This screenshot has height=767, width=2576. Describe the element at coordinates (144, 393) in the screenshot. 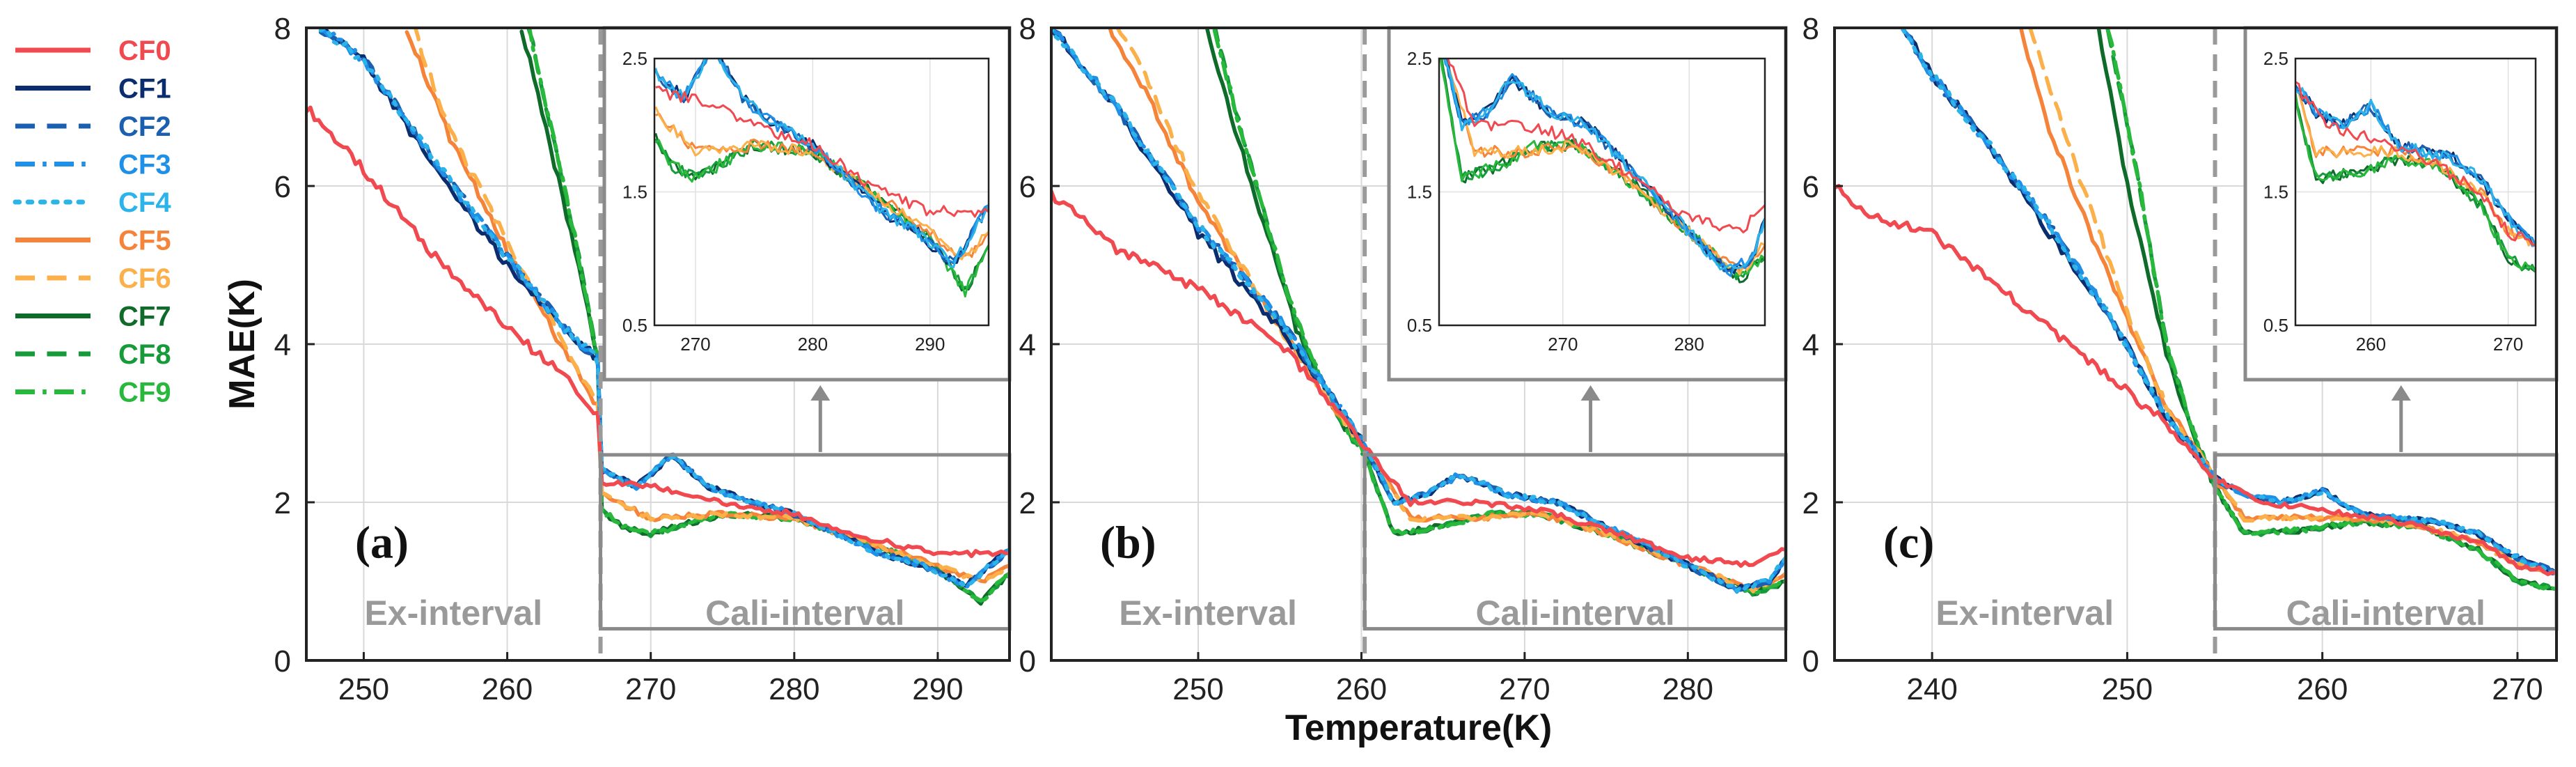

I see `legend-label-cf9: CF9` at that location.